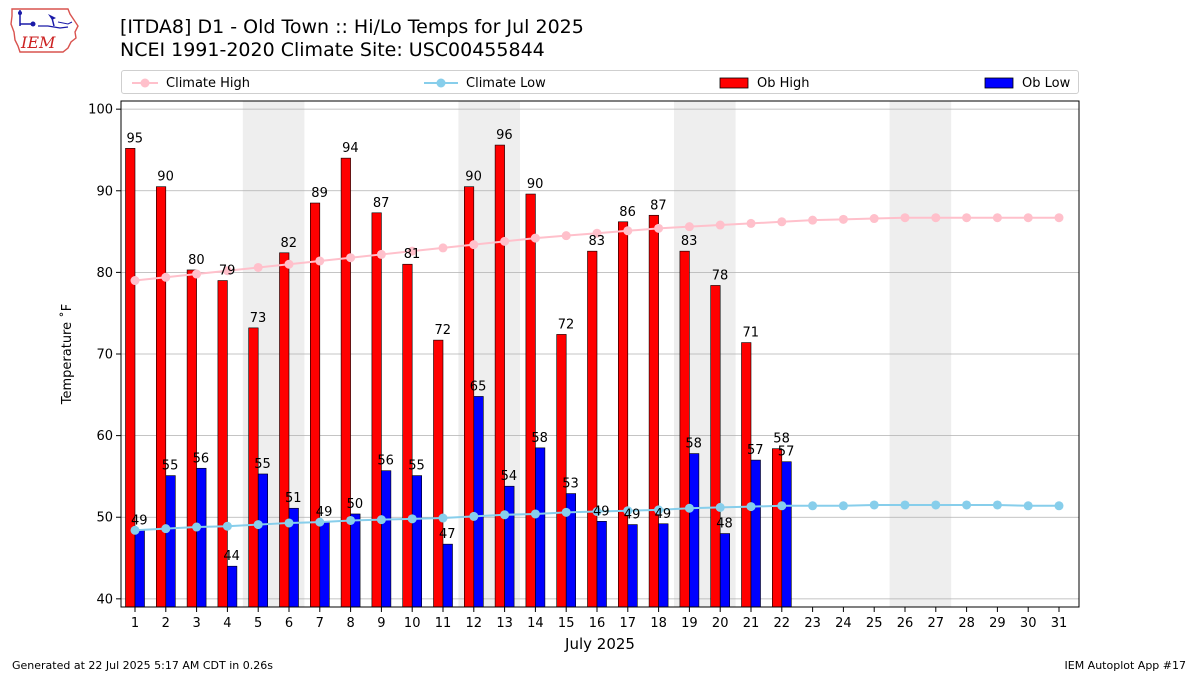  Describe the element at coordinates (751, 623) in the screenshot. I see `x-tick-label: 21` at that location.